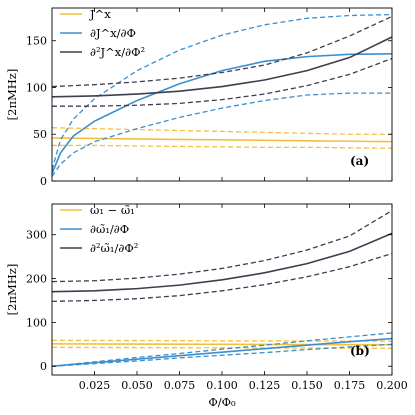 This screenshot has width=415, height=415. What do you see at coordinates (114, 248) in the screenshot?
I see `legend-entry: ∂²ω̃₁/∂Φ²` at bounding box center [114, 248].